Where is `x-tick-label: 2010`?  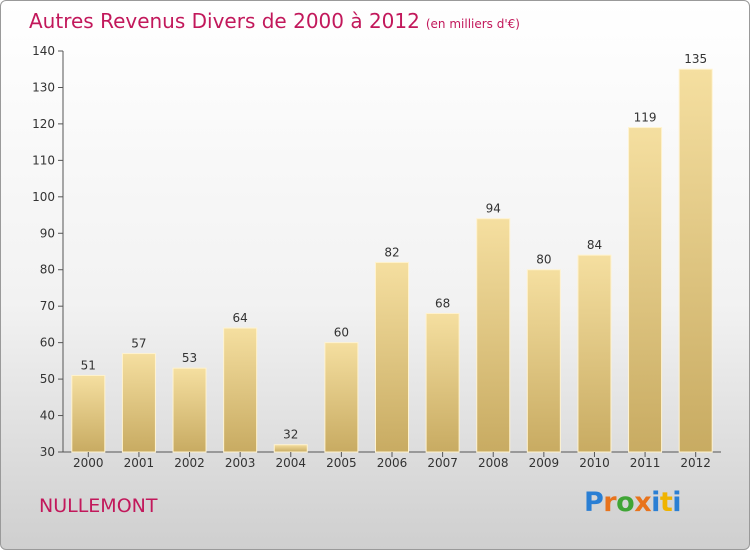 x-tick-label: 2010 is located at coordinates (594, 463).